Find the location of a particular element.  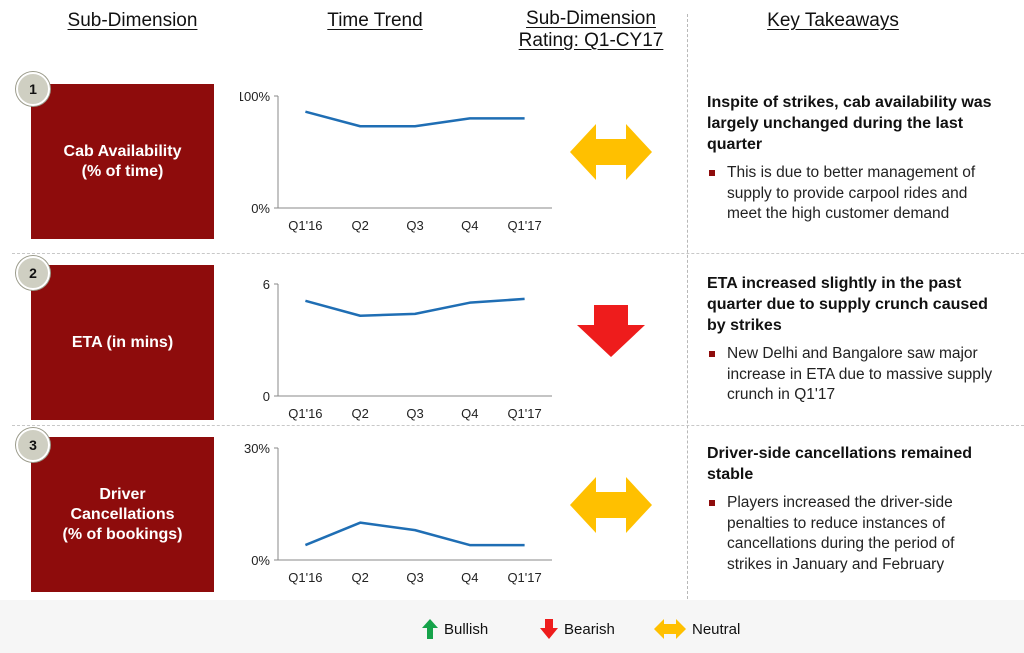

neutral-arrow-icon is located at coordinates (670, 629).